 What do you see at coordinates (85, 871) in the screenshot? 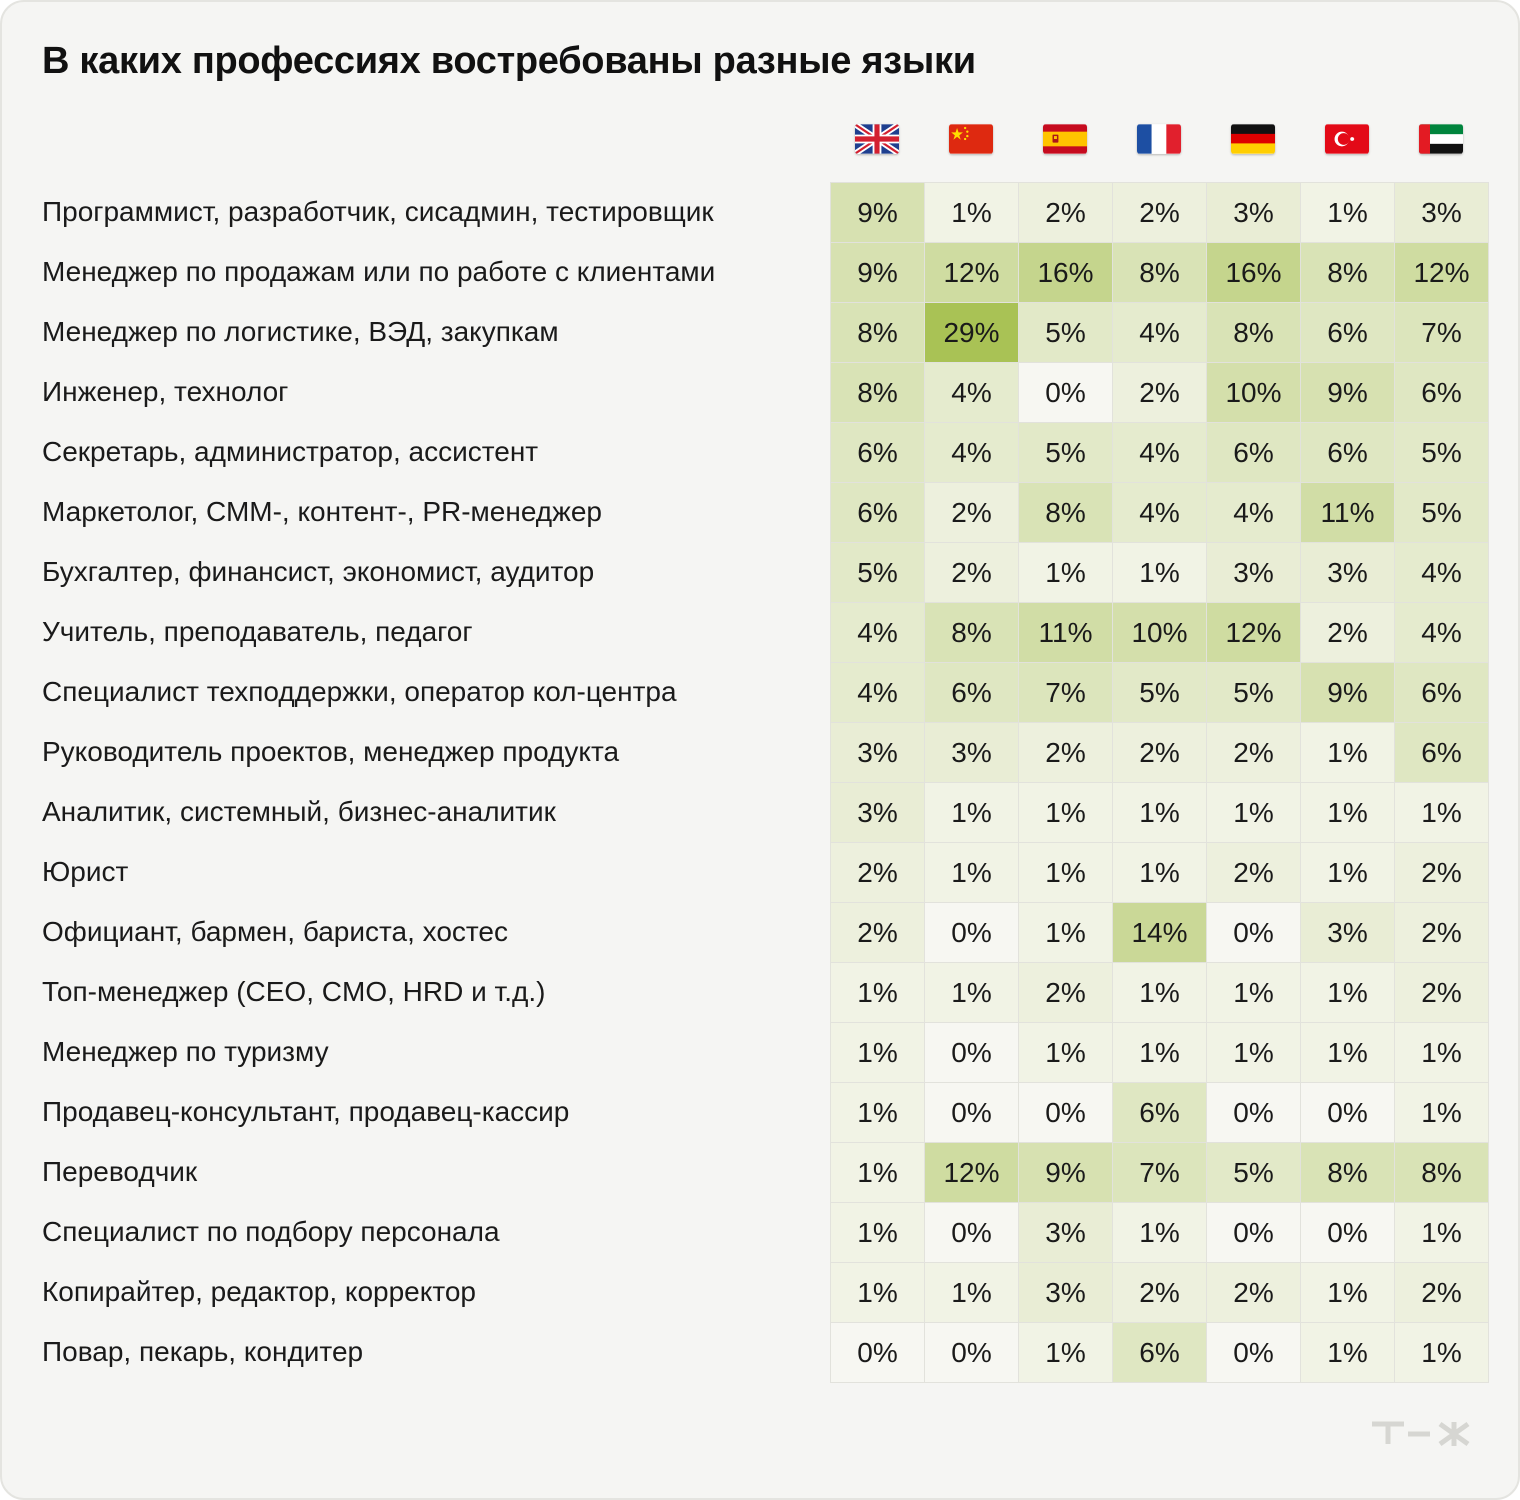
I see `row-label: Юрист` at bounding box center [85, 871].